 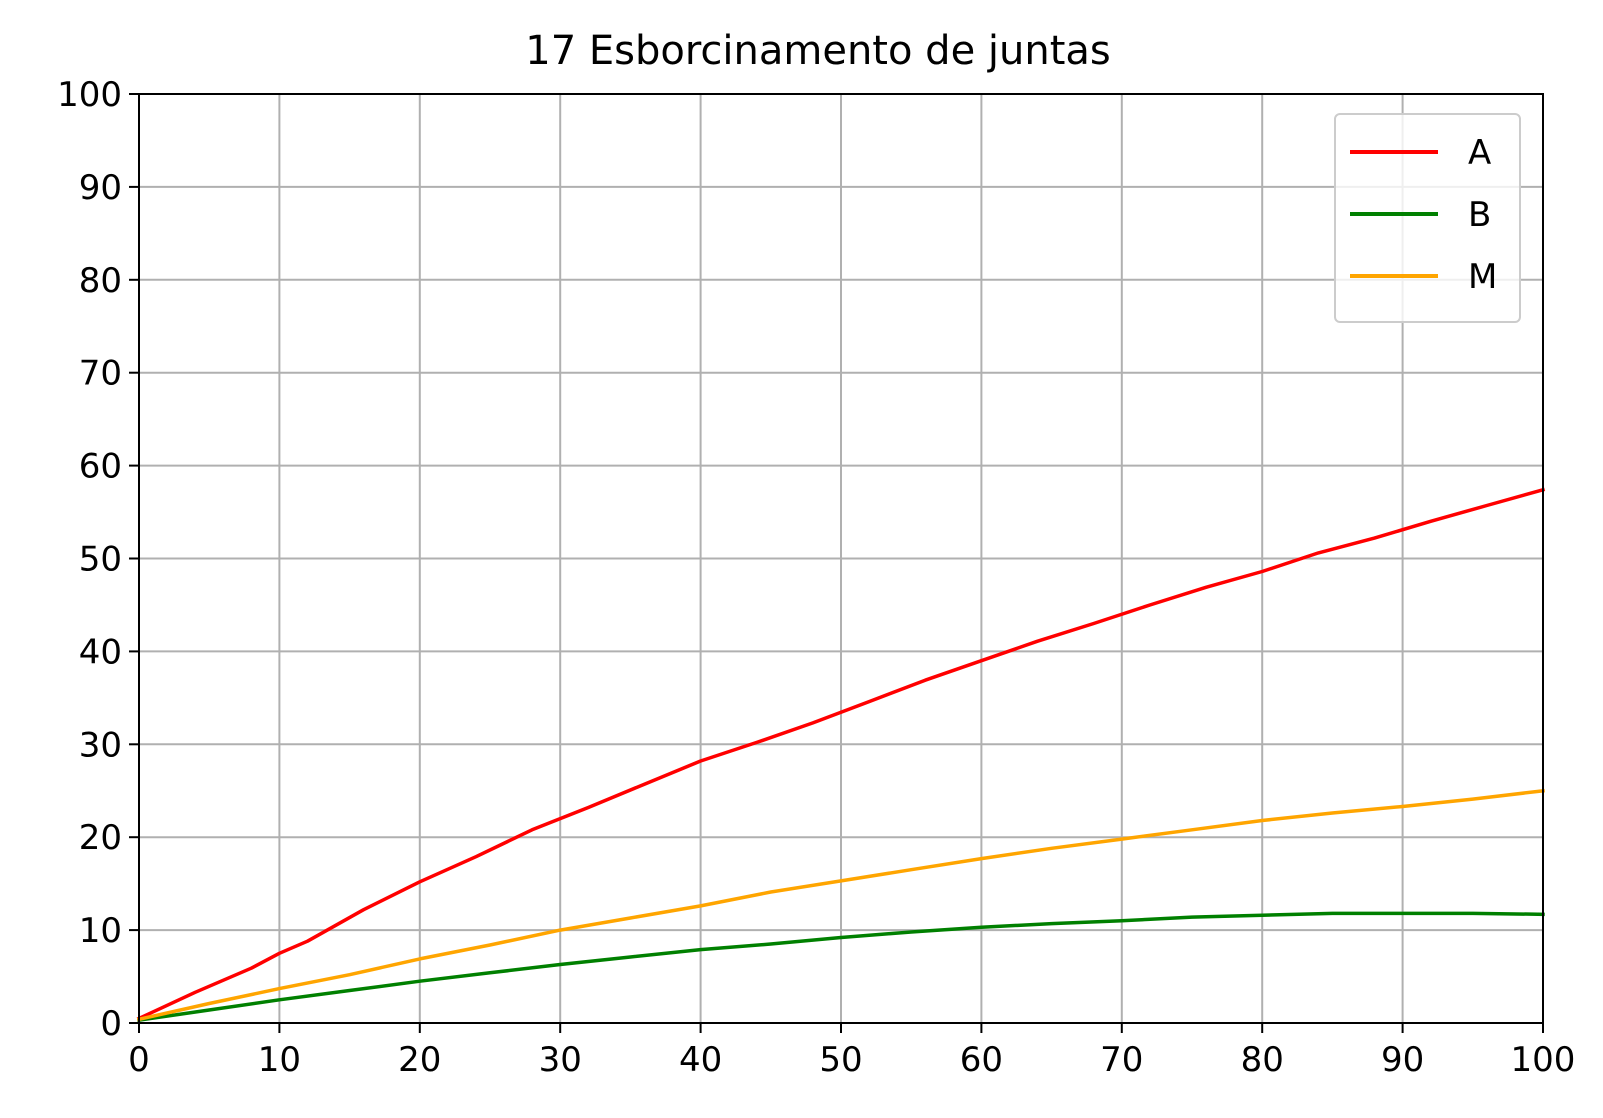 I want to click on x-tick-label: 0, so click(x=139, y=1060).